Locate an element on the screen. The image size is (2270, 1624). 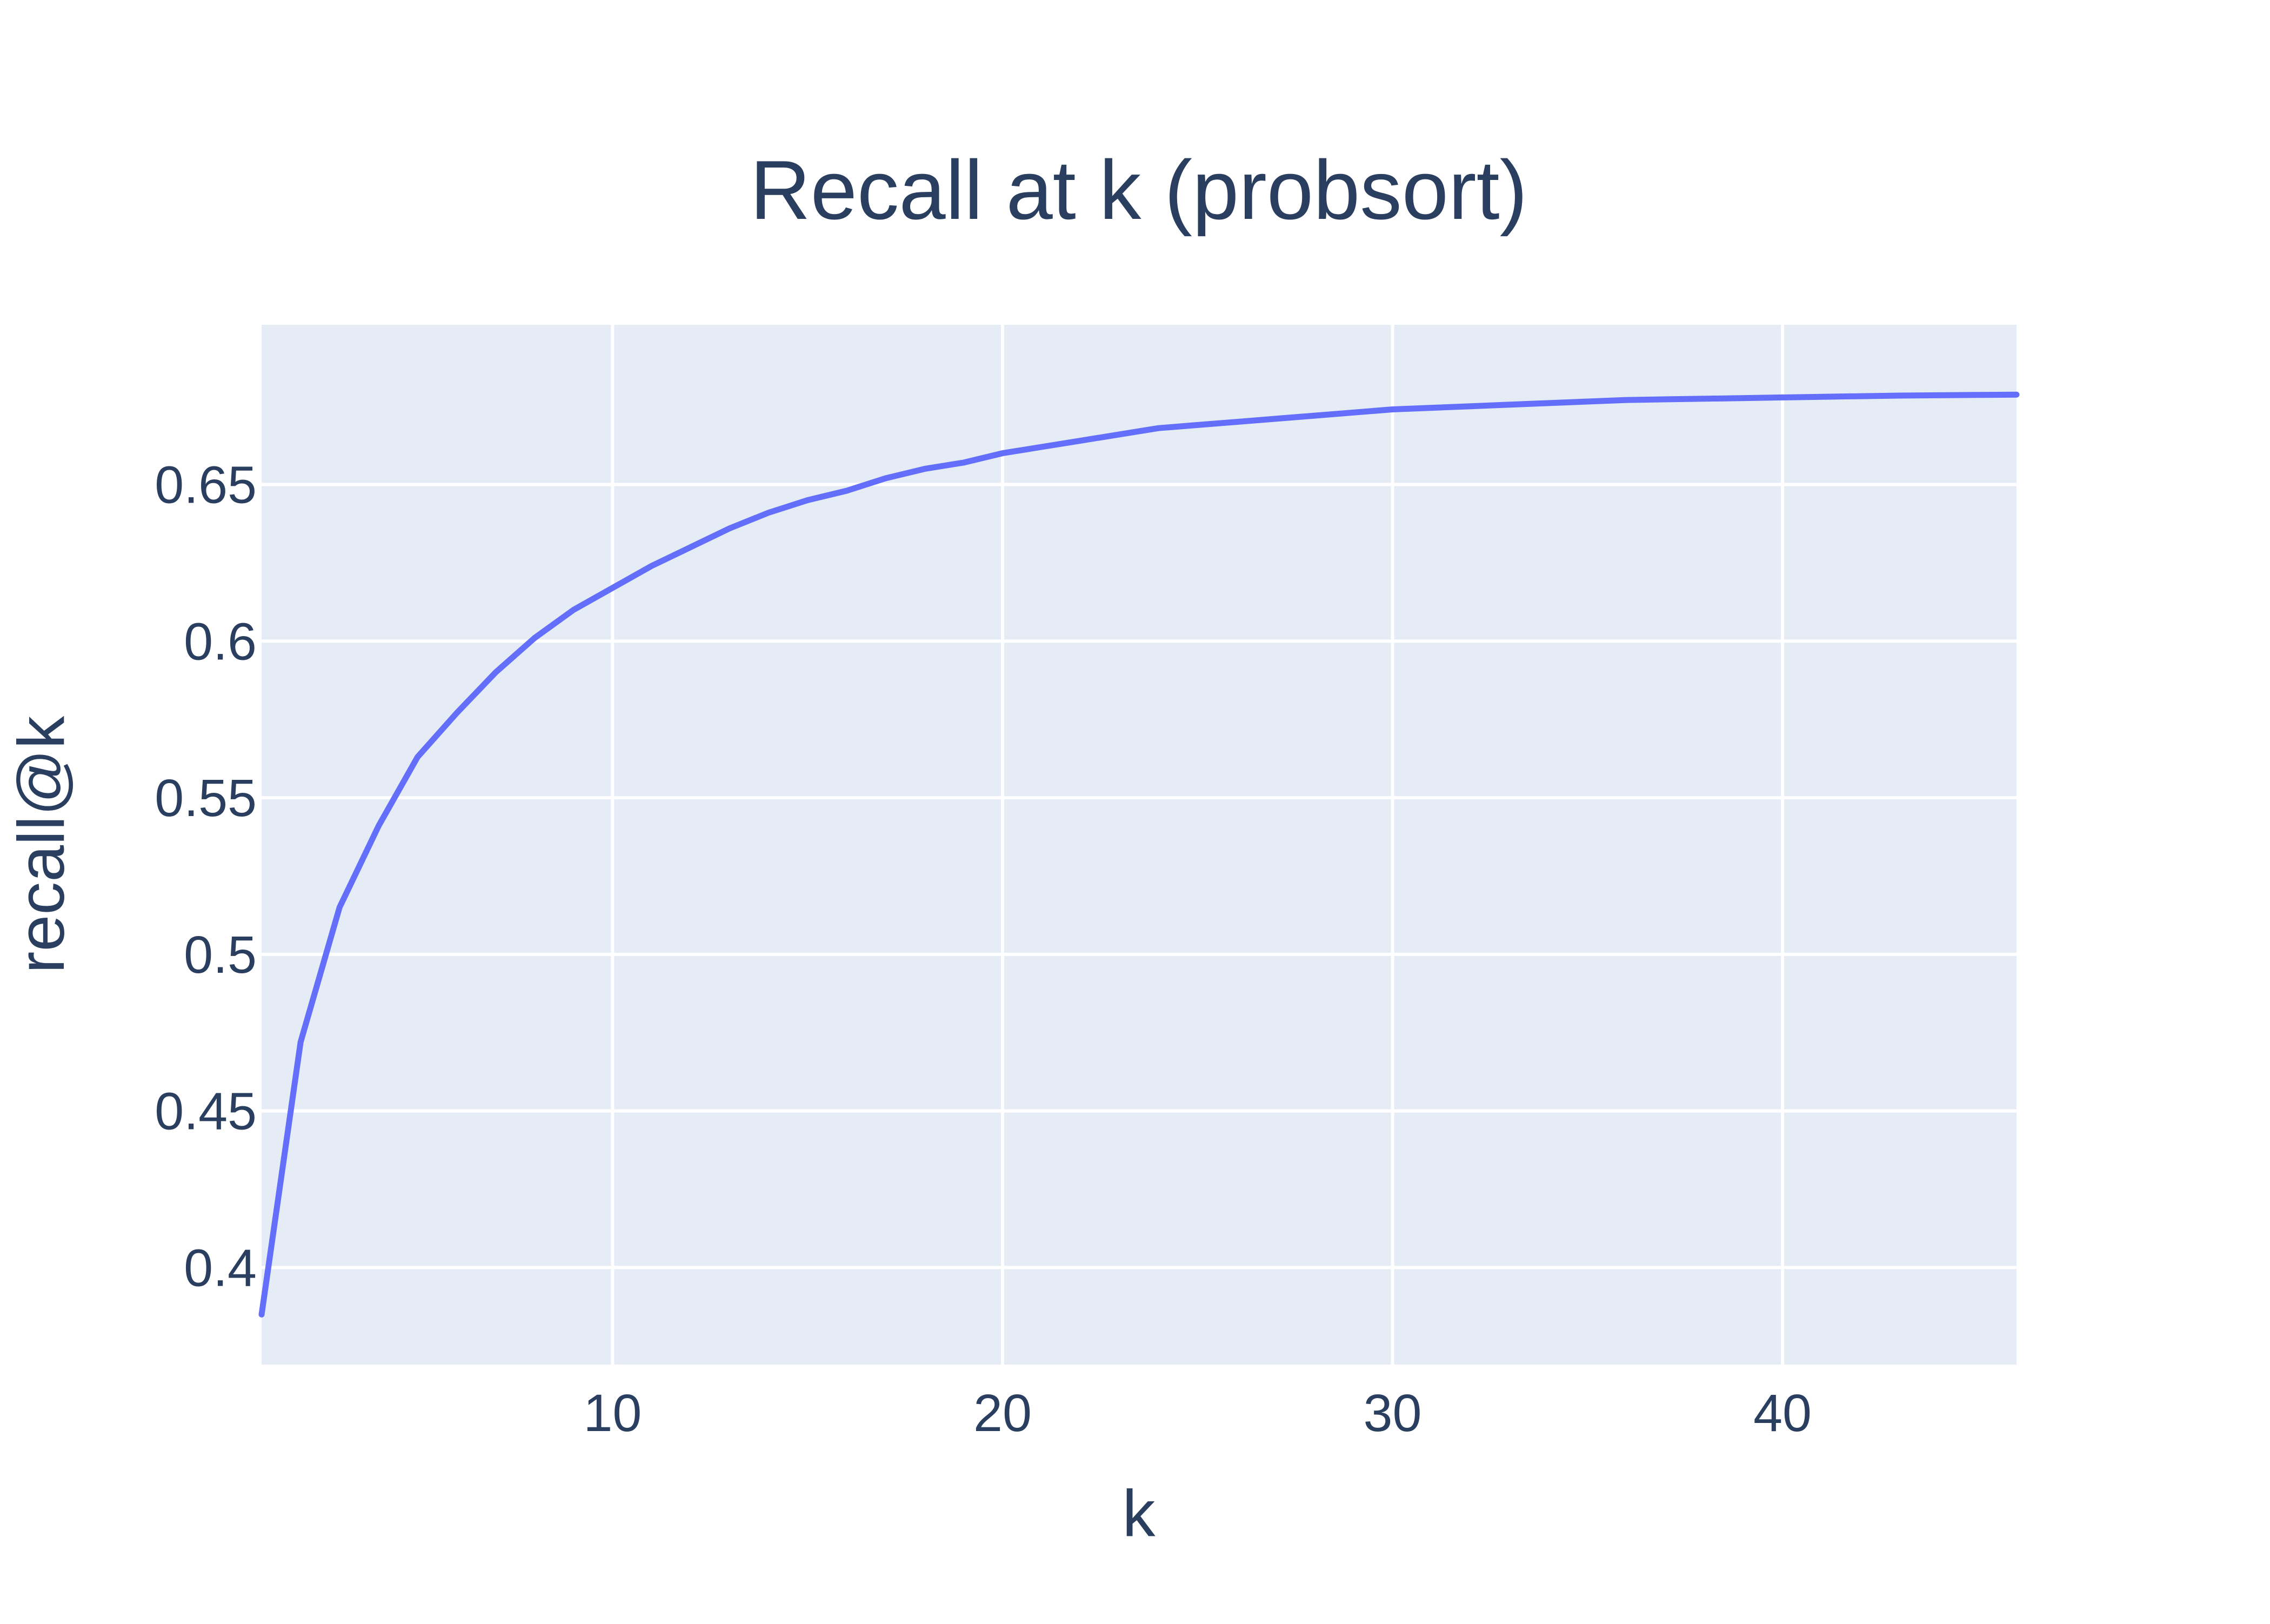
y-axis-title: recall@k is located at coordinates (41, 845).